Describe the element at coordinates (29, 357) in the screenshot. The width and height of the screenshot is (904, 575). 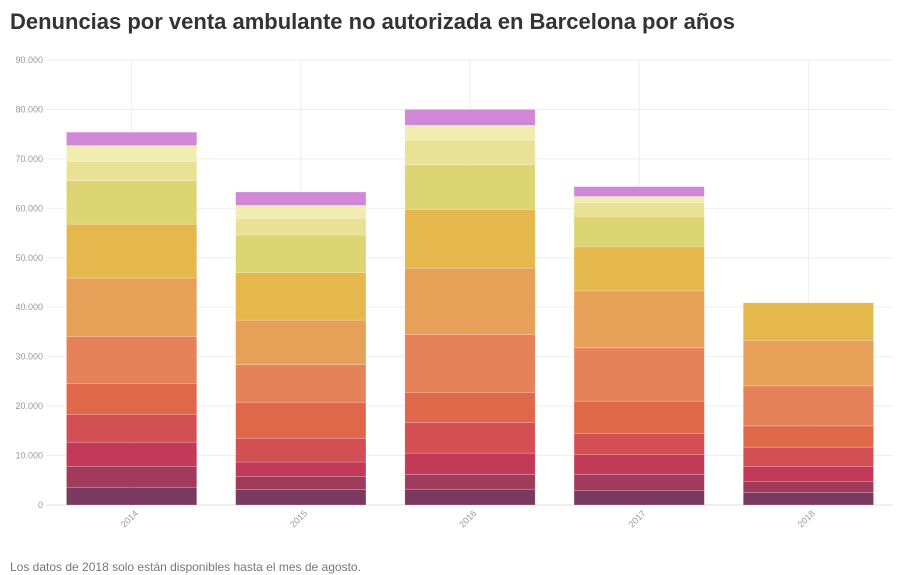
I see `y-tick-label: 30.000` at that location.